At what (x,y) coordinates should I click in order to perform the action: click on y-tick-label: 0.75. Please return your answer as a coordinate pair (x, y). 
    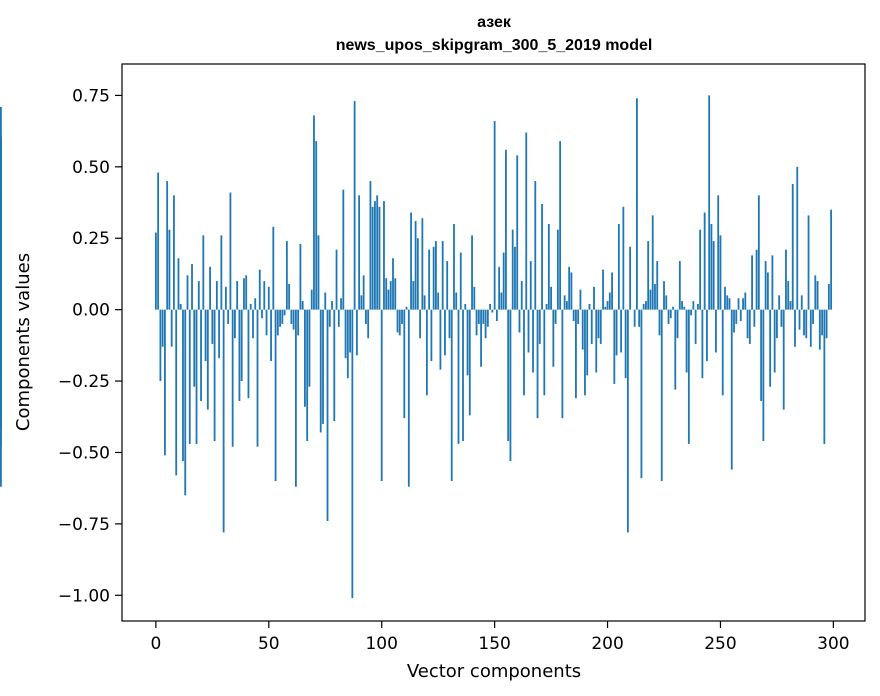
    Looking at the image, I should click on (91, 96).